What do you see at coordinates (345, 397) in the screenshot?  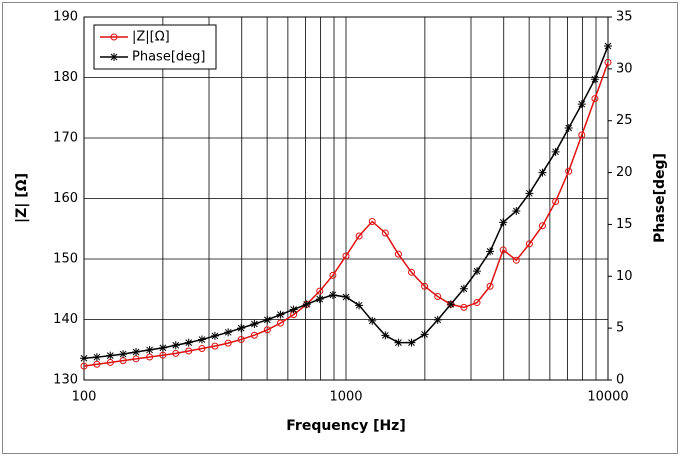 I see `x-tick-label: 1000` at bounding box center [345, 397].